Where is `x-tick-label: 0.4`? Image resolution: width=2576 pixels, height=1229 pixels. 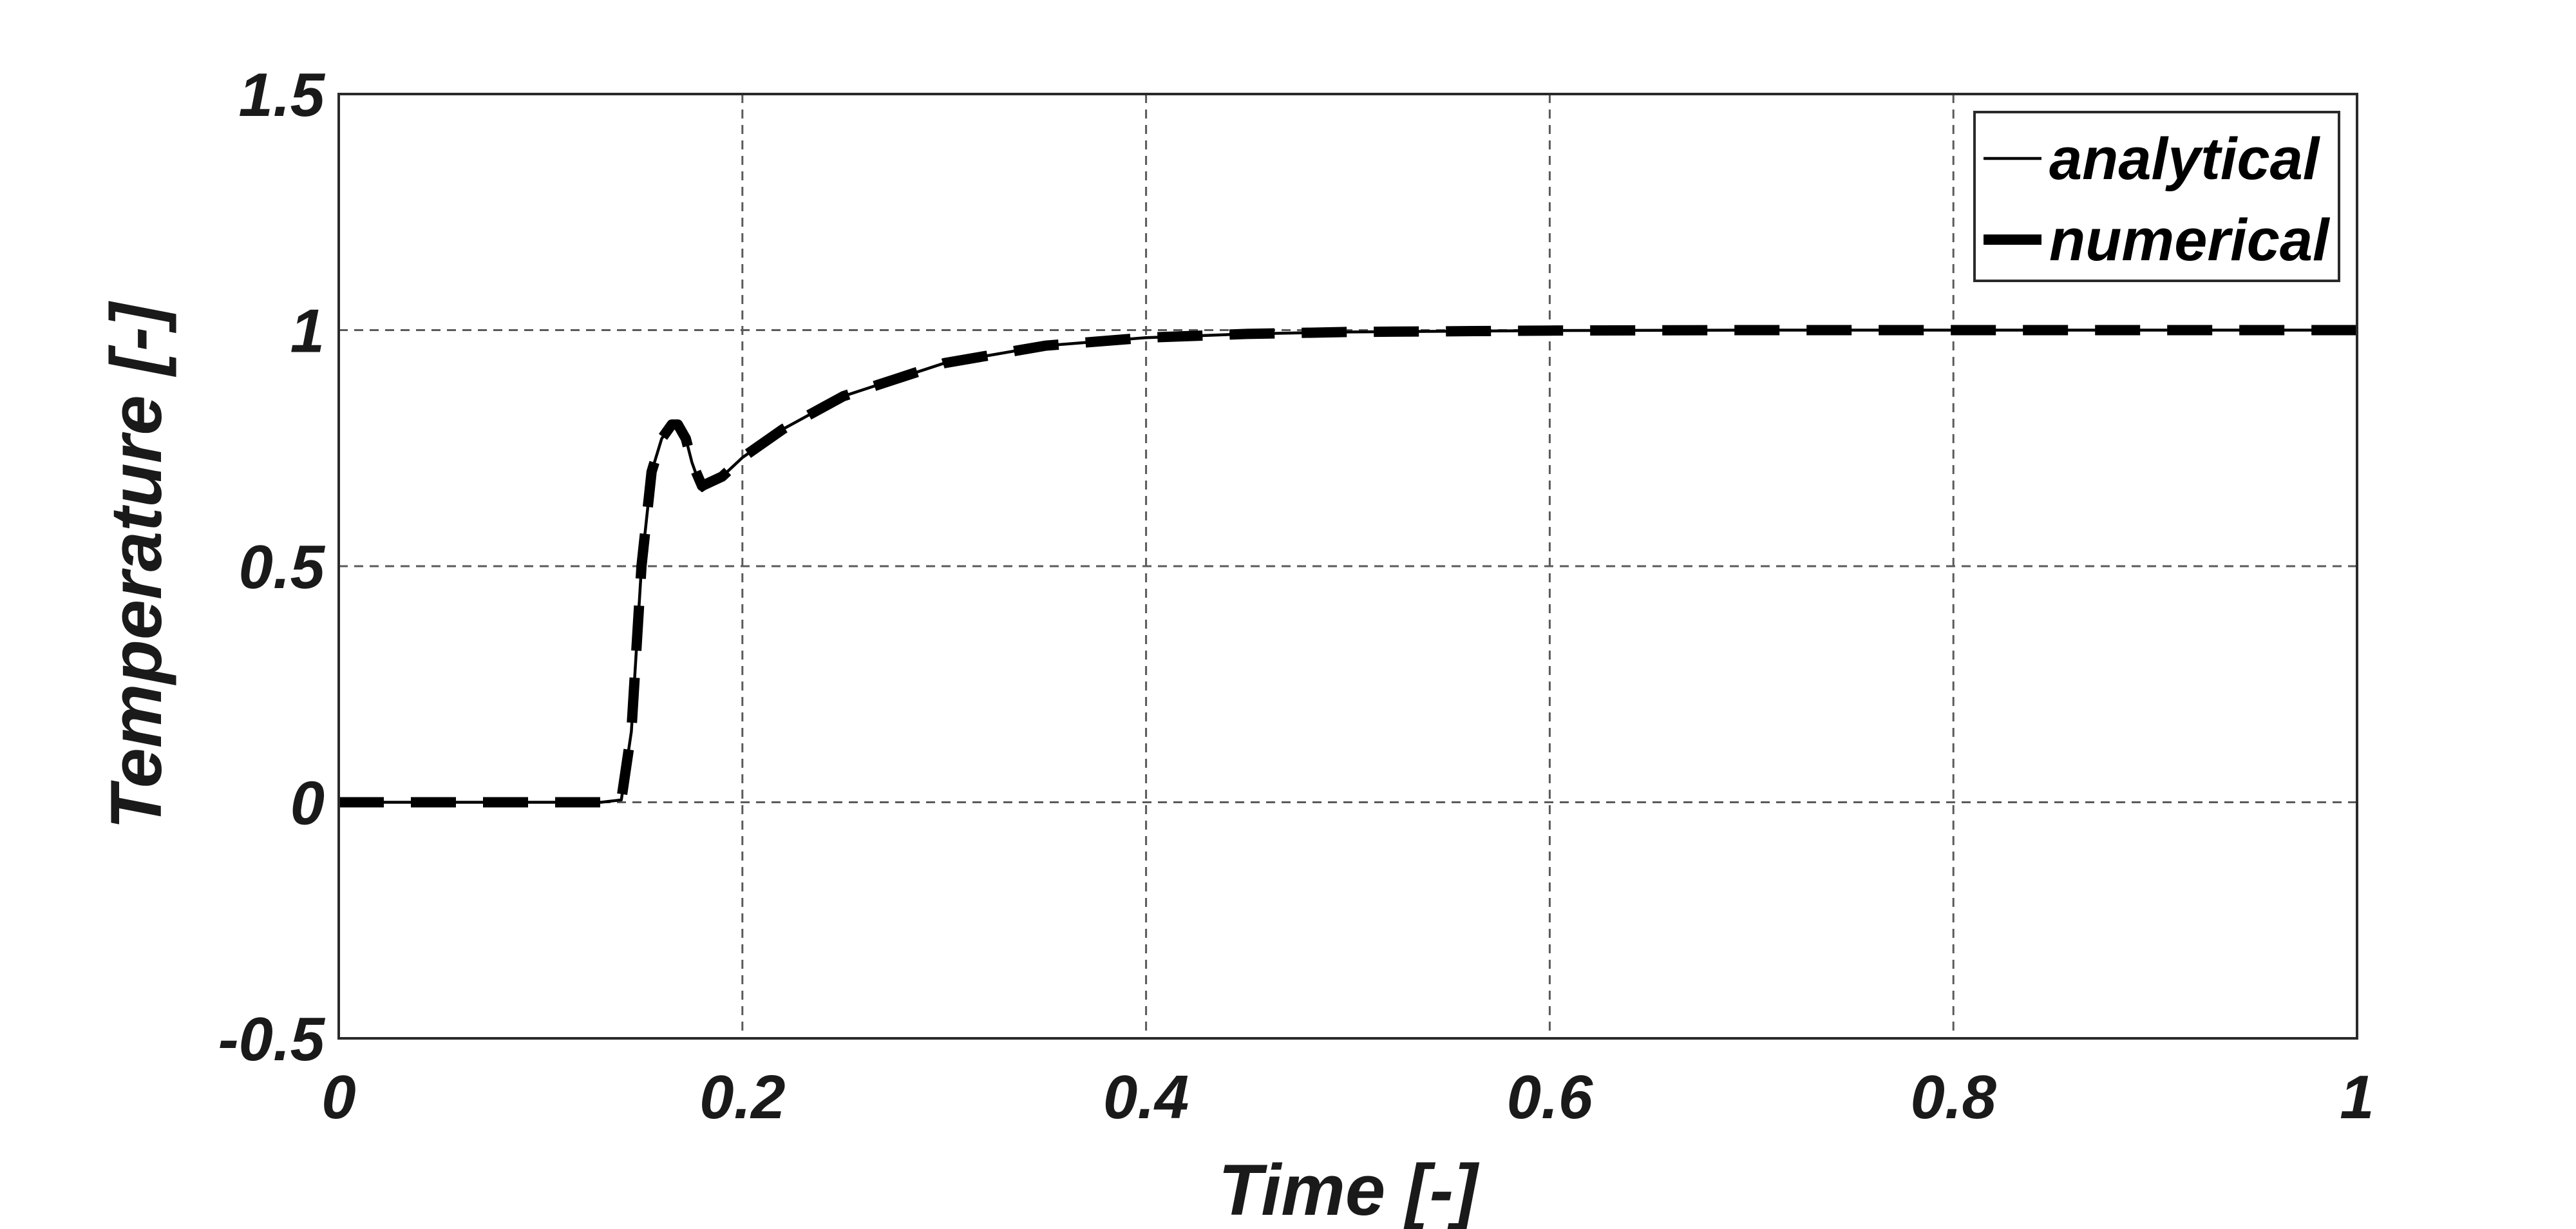 x-tick-label: 0.4 is located at coordinates (1146, 1097).